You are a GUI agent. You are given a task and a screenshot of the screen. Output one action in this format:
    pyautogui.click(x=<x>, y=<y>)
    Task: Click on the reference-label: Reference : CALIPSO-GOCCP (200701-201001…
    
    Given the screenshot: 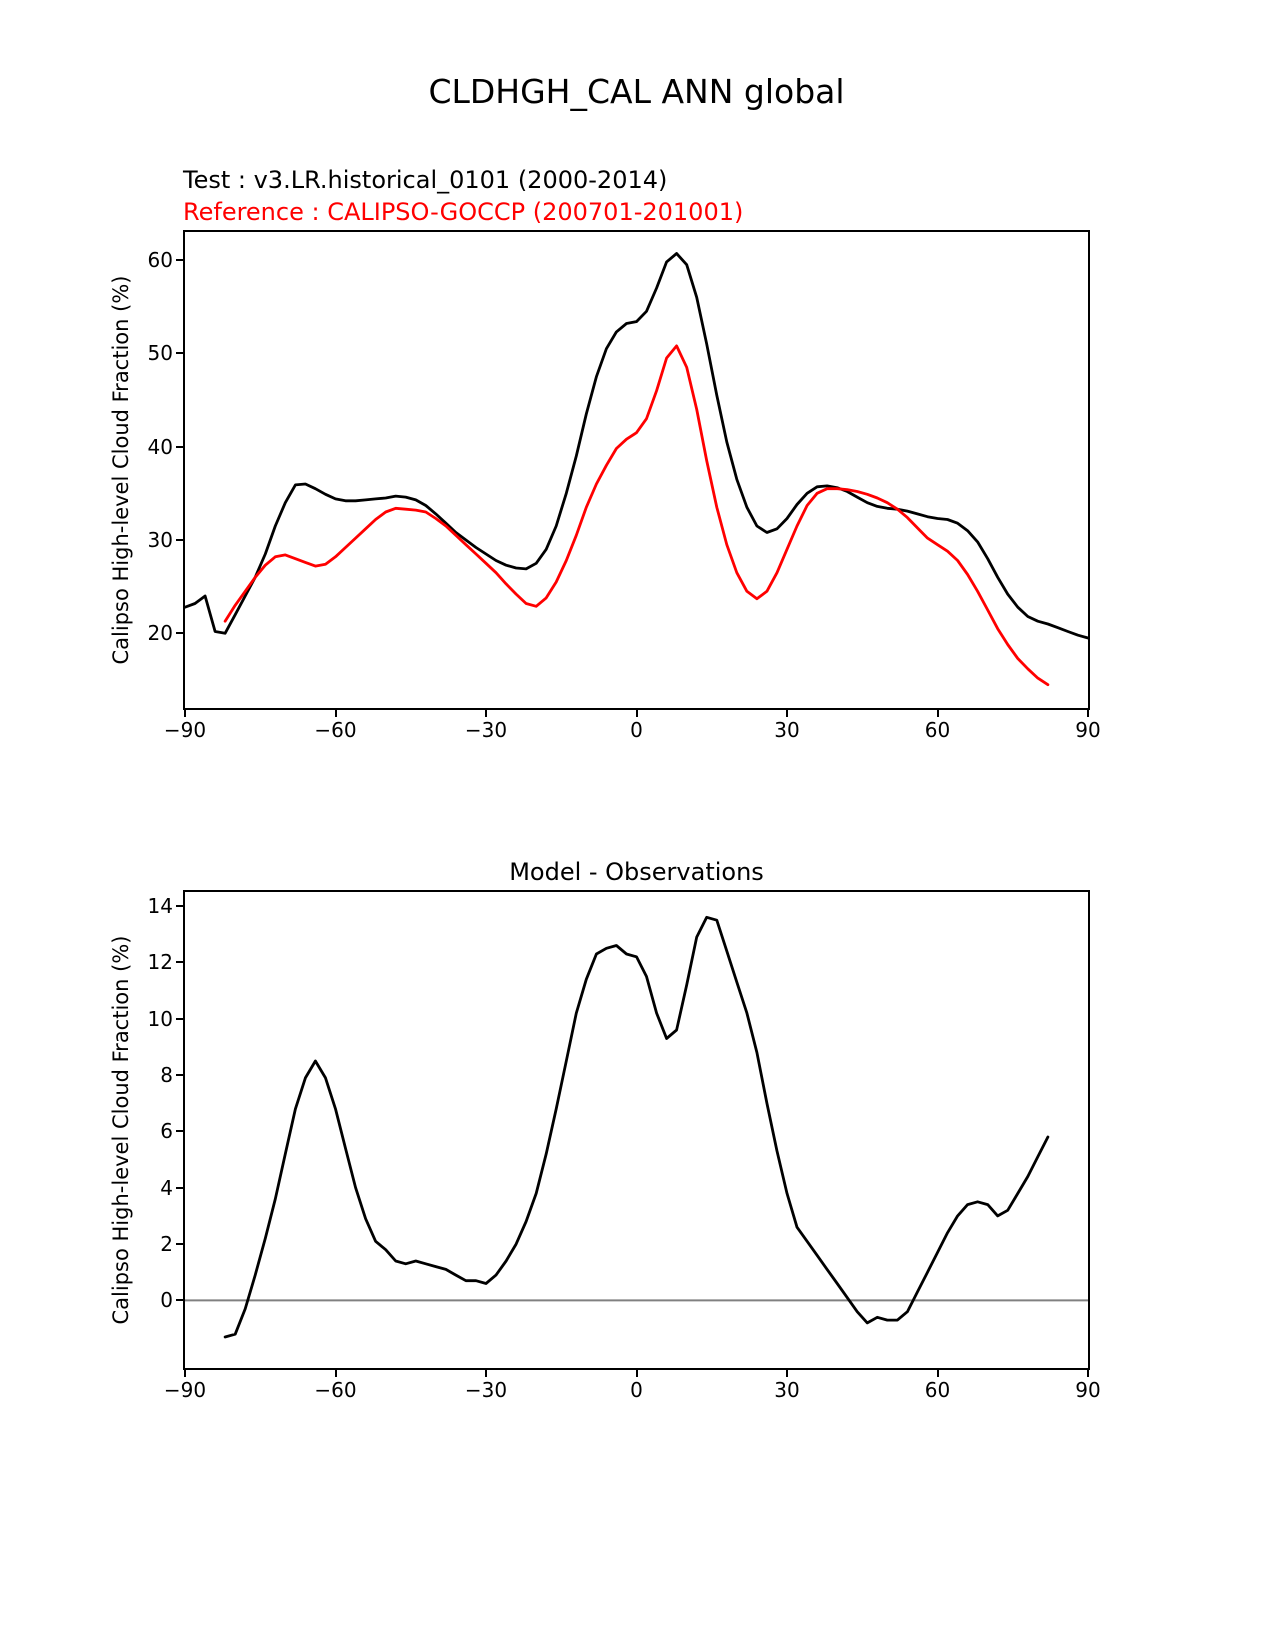 What is the action you would take?
    pyautogui.click(x=463, y=212)
    